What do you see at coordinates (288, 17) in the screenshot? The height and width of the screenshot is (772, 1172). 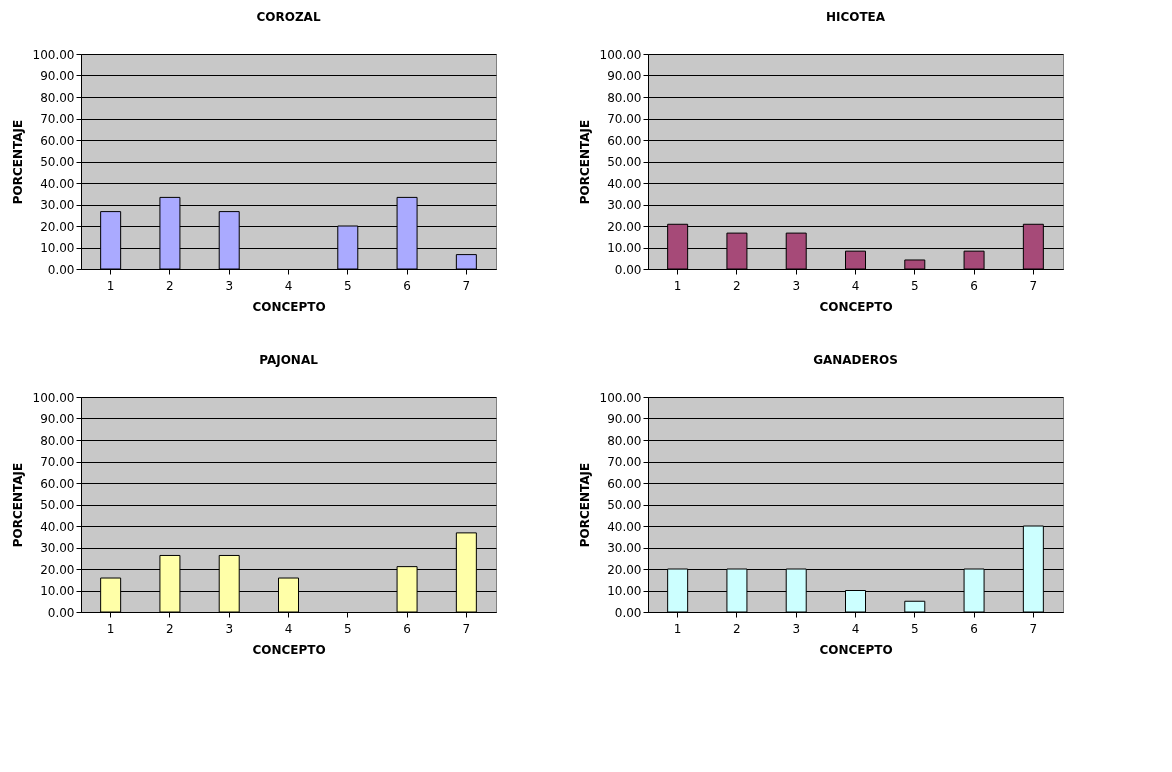 I see `chart-title: COROZAL` at bounding box center [288, 17].